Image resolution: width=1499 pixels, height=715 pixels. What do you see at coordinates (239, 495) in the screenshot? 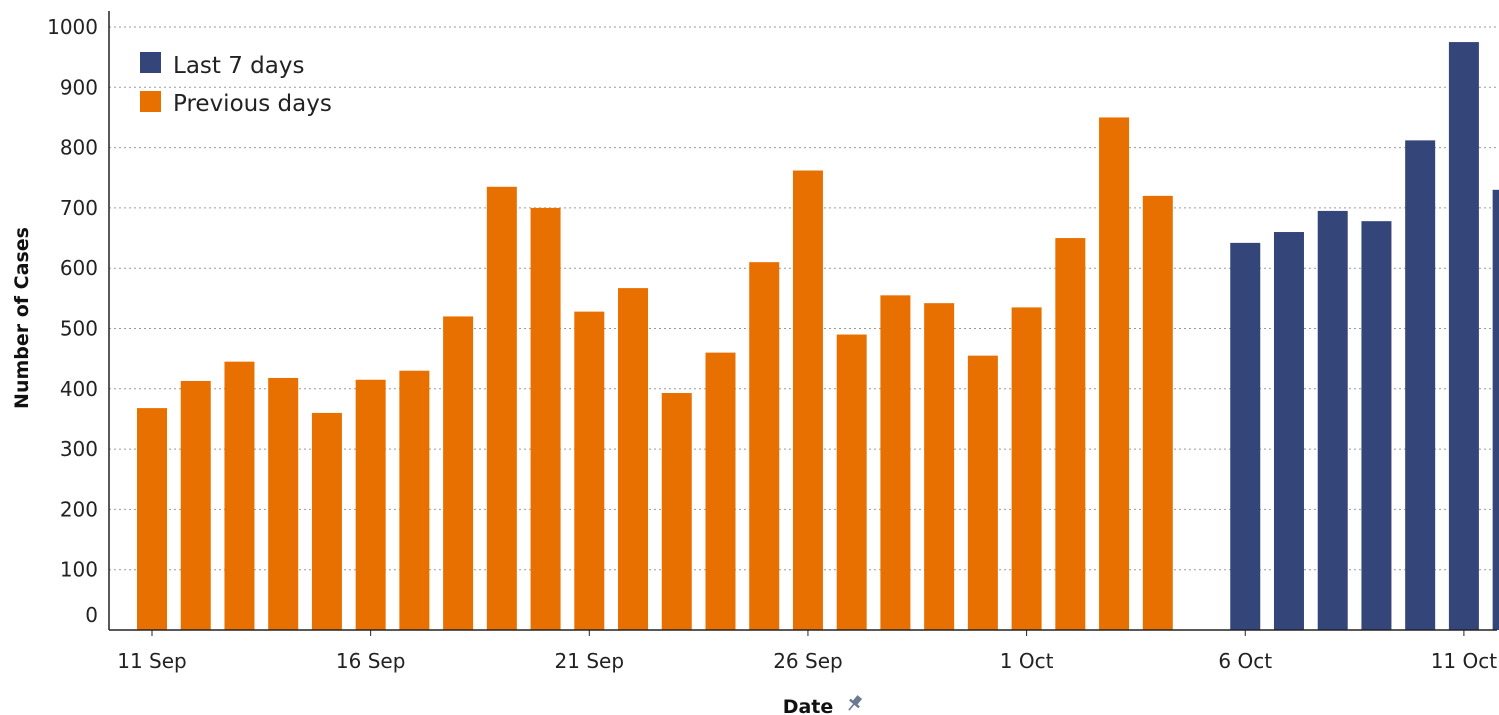
I see `bar-13-sep` at bounding box center [239, 495].